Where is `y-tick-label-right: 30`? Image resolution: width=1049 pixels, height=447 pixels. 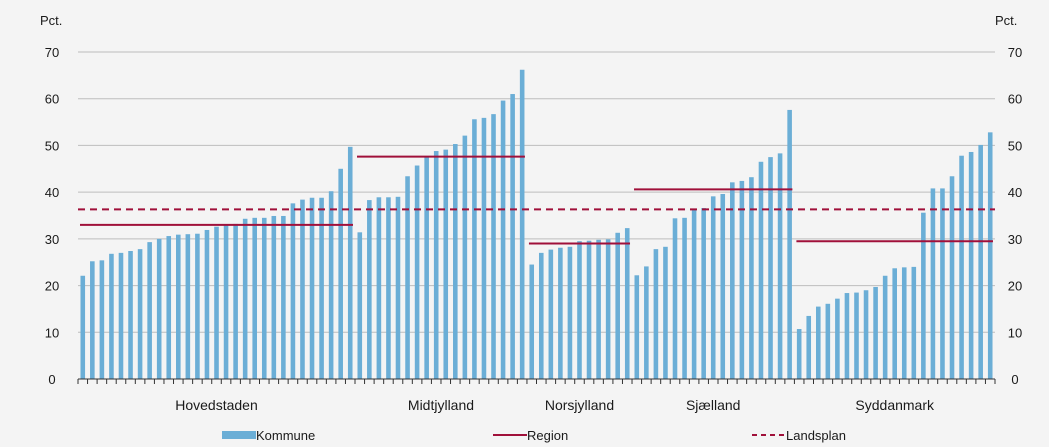 y-tick-label-right: 30 is located at coordinates (1015, 239).